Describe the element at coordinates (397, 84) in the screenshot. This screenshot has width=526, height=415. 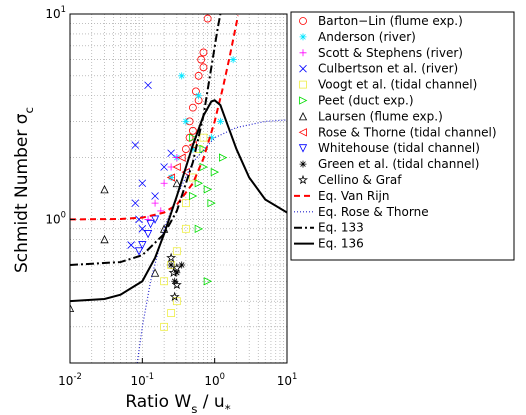
I see `legend-label: Voogt et al. (tidal channel)` at that location.